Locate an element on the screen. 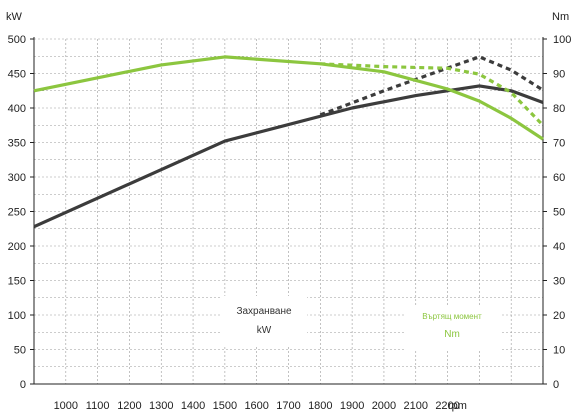  right-tick-label: 10 is located at coordinates (559, 351).